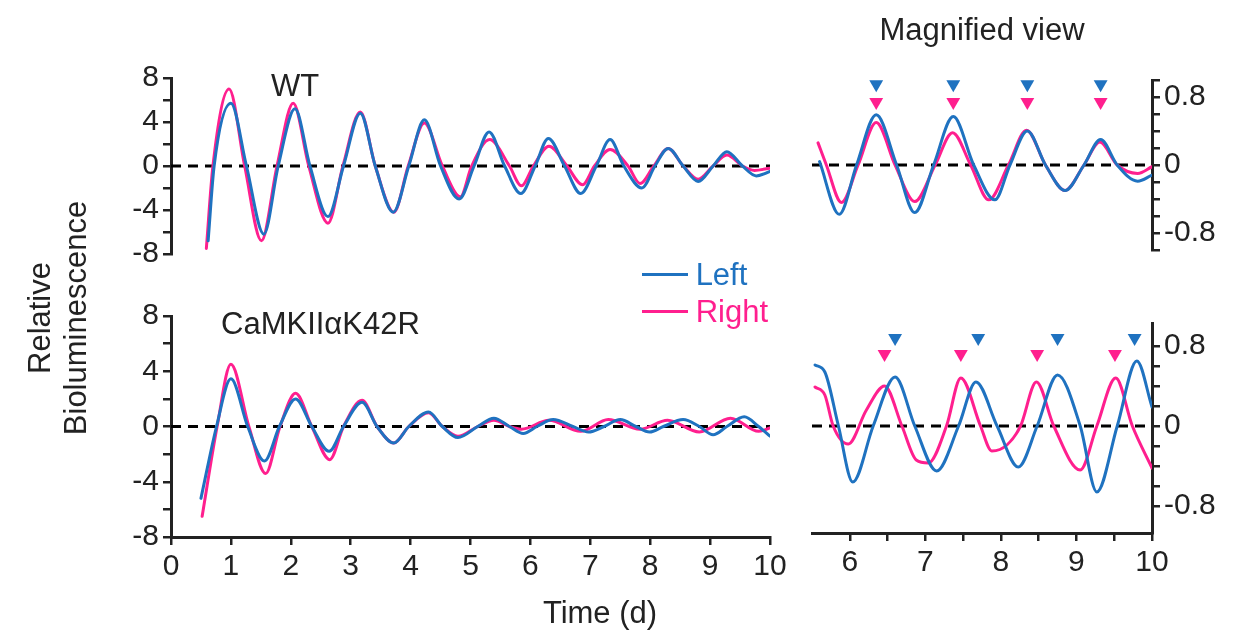  I want to click on x-tick-label: 3, so click(351, 565).